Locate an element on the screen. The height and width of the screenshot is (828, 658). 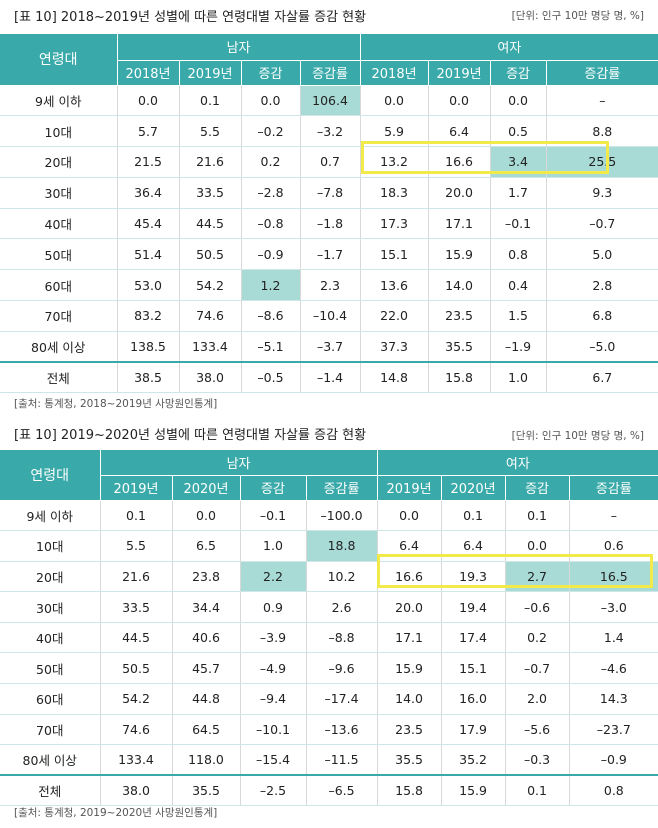
age-cell: 30대 is located at coordinates (50, 607).